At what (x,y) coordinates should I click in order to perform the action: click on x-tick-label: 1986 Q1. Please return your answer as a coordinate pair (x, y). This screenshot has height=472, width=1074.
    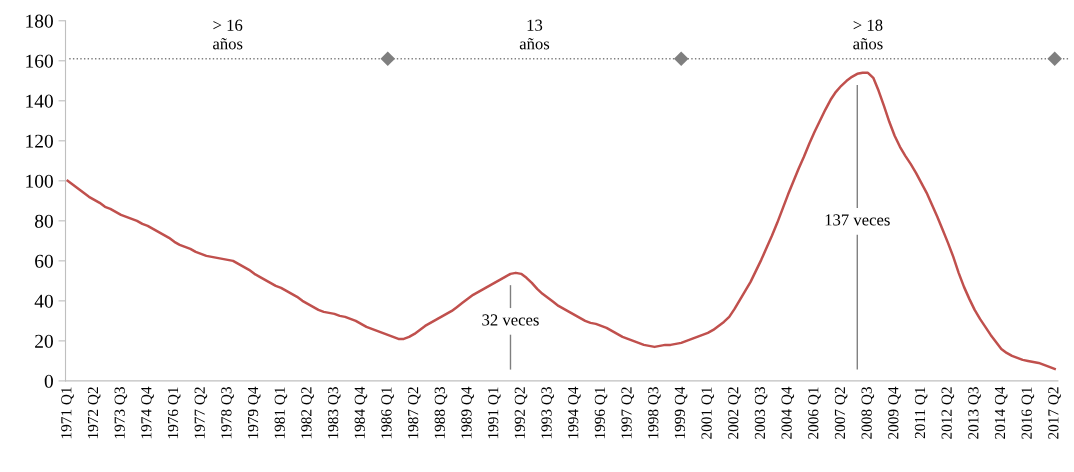
    Looking at the image, I should click on (387, 413).